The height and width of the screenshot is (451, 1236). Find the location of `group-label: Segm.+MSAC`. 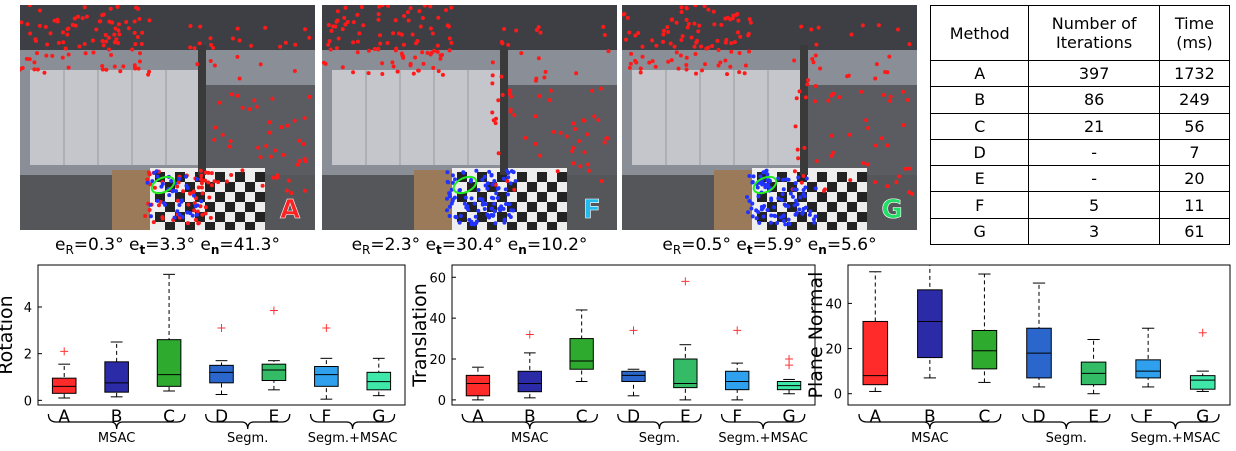

group-label: Segm.+MSAC is located at coordinates (353, 438).